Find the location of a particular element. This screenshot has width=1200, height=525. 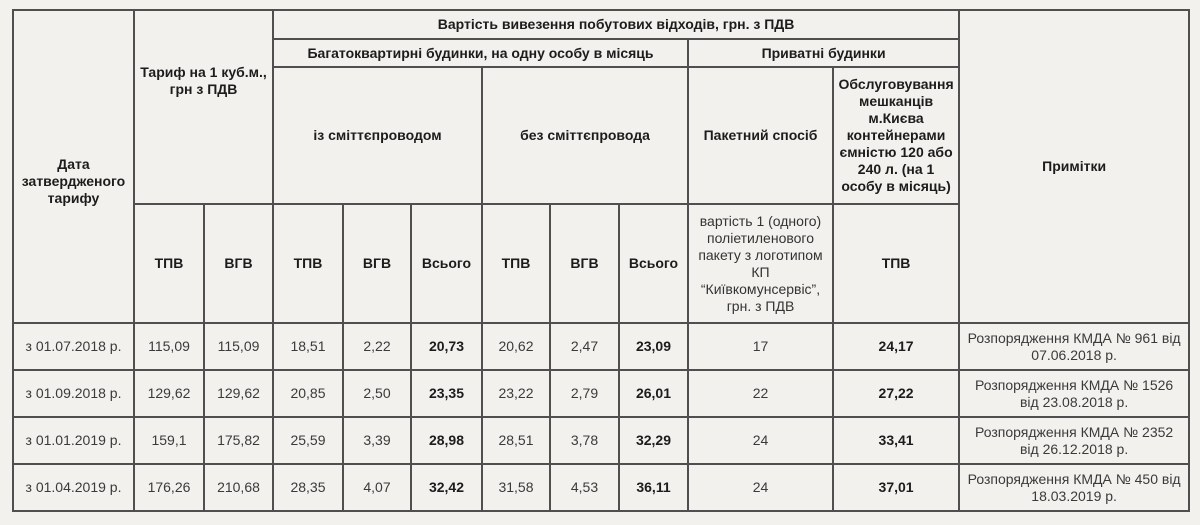

cell-without-chute-total: 36,11 is located at coordinates (653, 487).